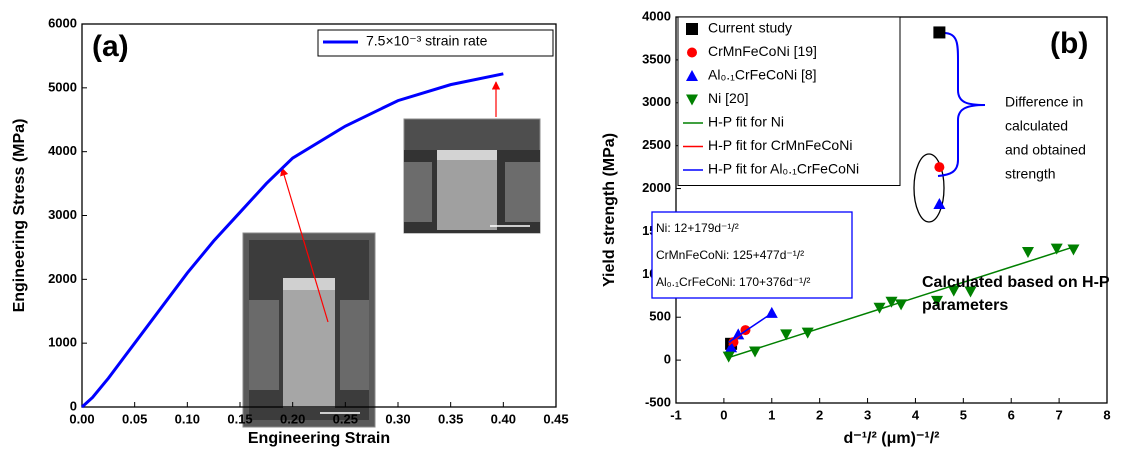 The height and width of the screenshot is (457, 1122). Describe the element at coordinates (1044, 102) in the screenshot. I see `annotation: Difference in` at that location.